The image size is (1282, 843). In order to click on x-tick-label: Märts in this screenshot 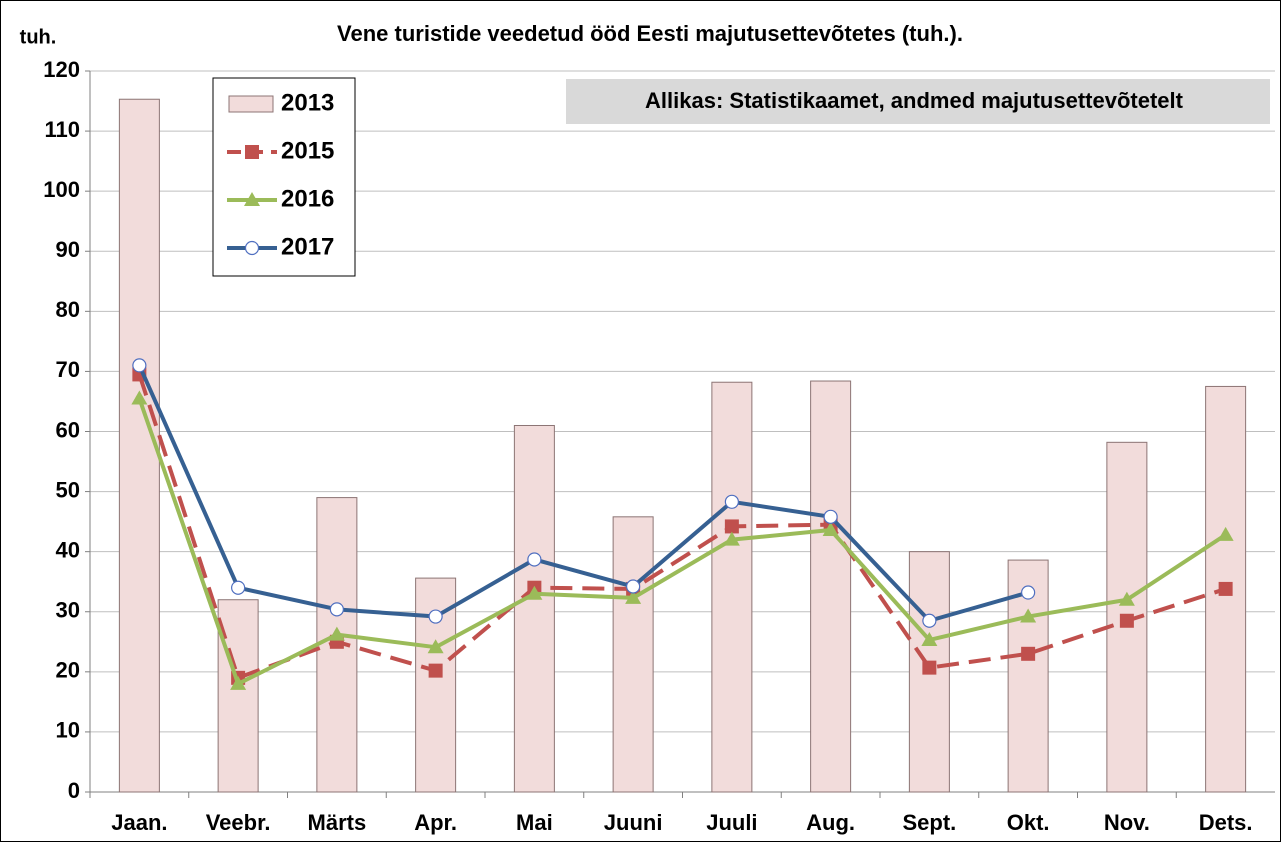, I will do `click(337, 822)`.